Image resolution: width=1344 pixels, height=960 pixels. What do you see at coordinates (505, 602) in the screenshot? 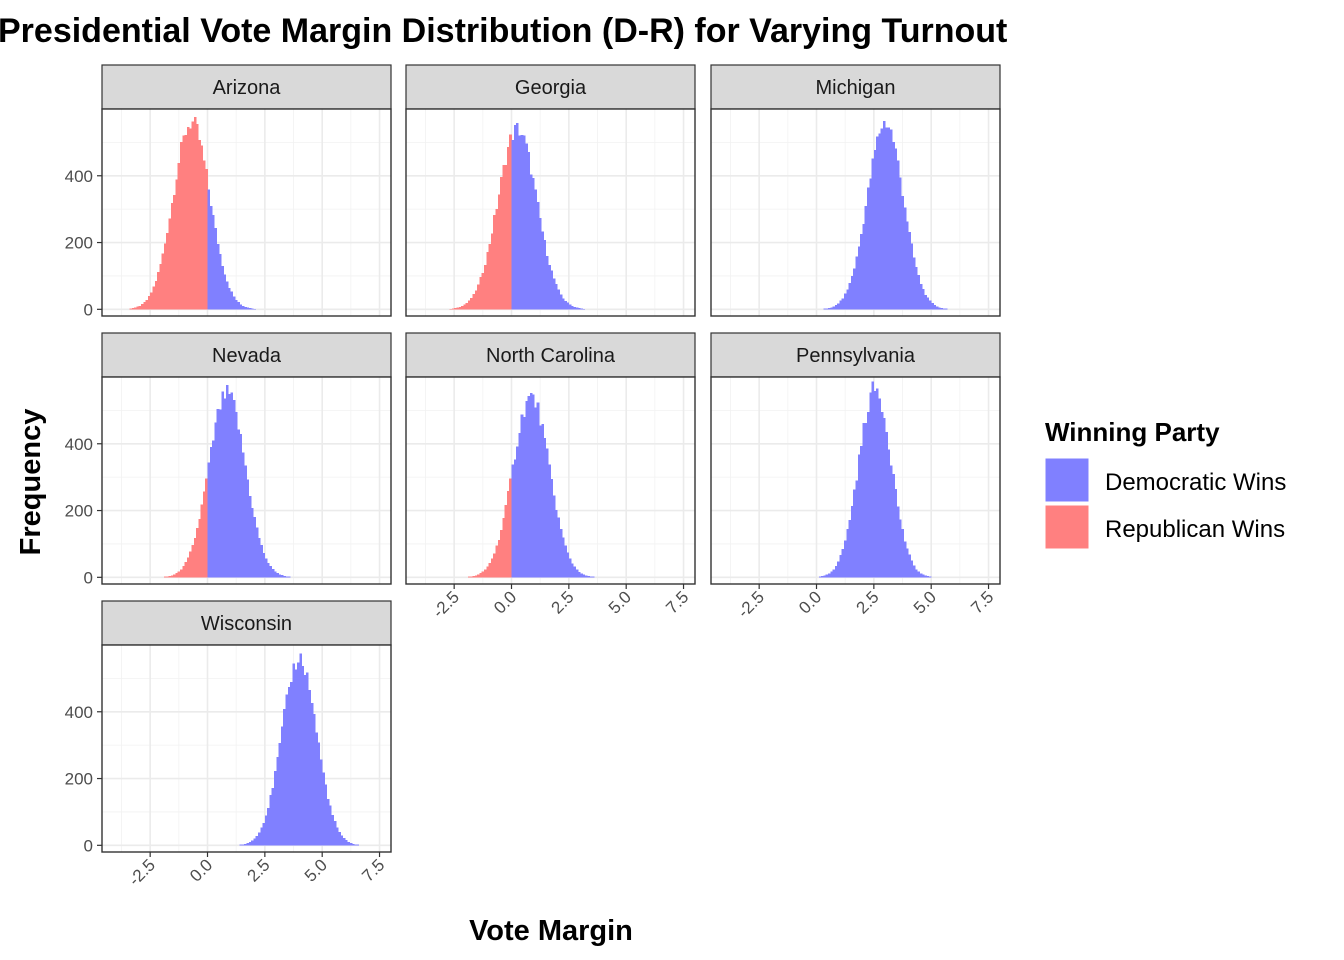
I see `x-tick-label: 0.0` at bounding box center [505, 602].